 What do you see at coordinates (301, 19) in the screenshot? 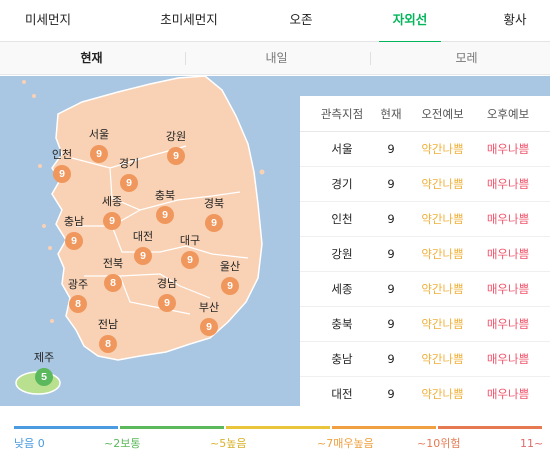
I see `tab-ozone: 오존` at bounding box center [301, 19].